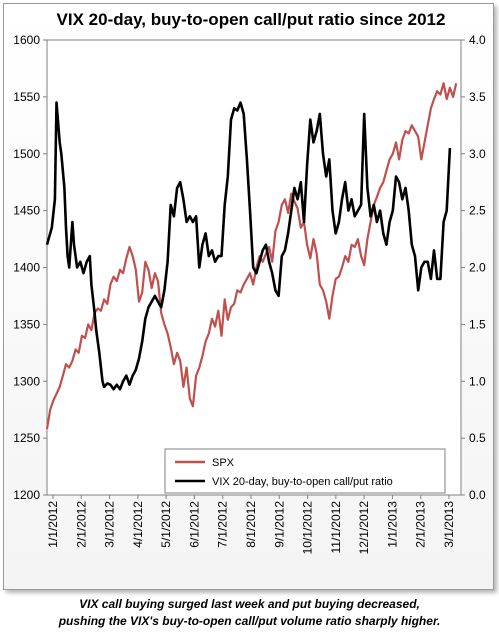  Describe the element at coordinates (477, 438) in the screenshot. I see `y-right-tick-label: 0.5` at that location.